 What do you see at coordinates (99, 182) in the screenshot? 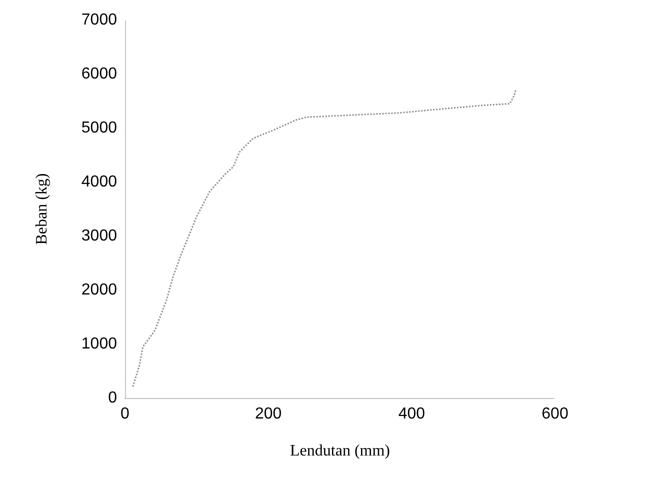
I see `y-tick-label: 4000` at bounding box center [99, 182].